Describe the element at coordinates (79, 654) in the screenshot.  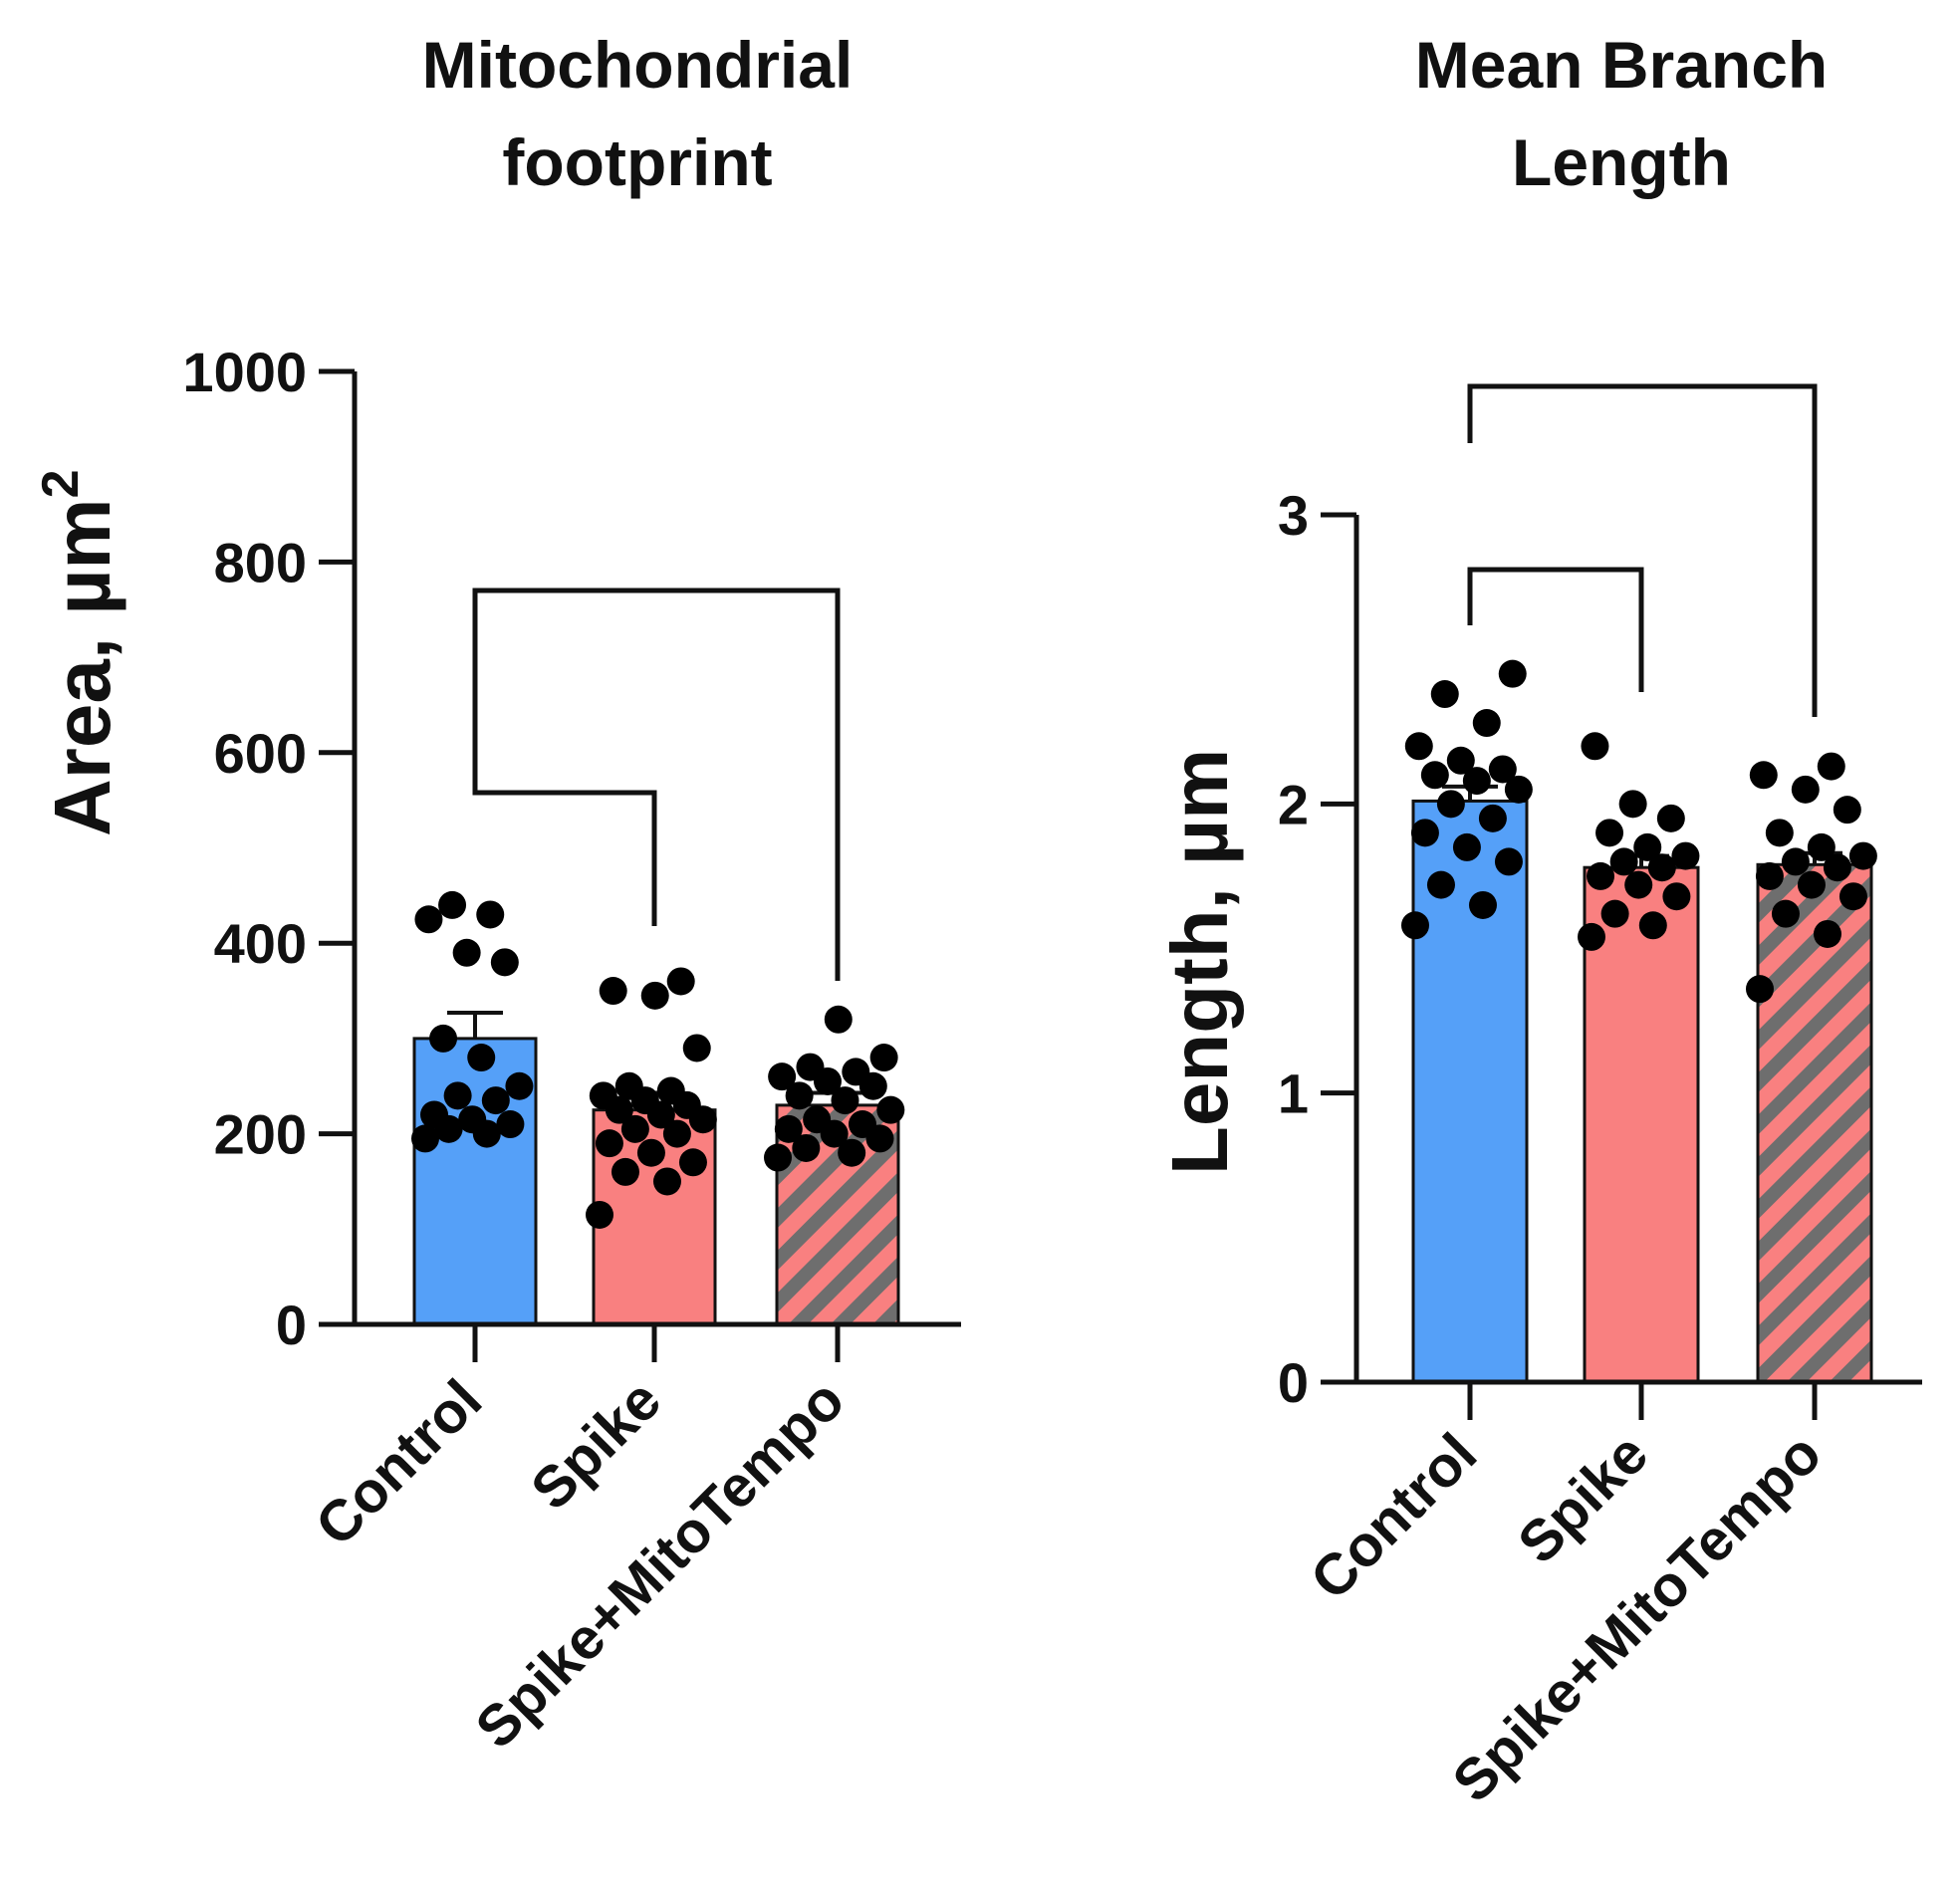
I see `y-axis-label: Area, µm2` at that location.